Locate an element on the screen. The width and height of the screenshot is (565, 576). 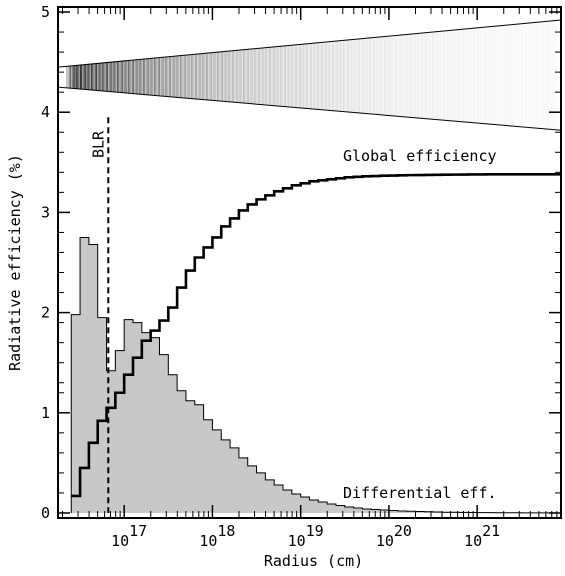
y-tick-label: 1 is located at coordinates (45, 413).